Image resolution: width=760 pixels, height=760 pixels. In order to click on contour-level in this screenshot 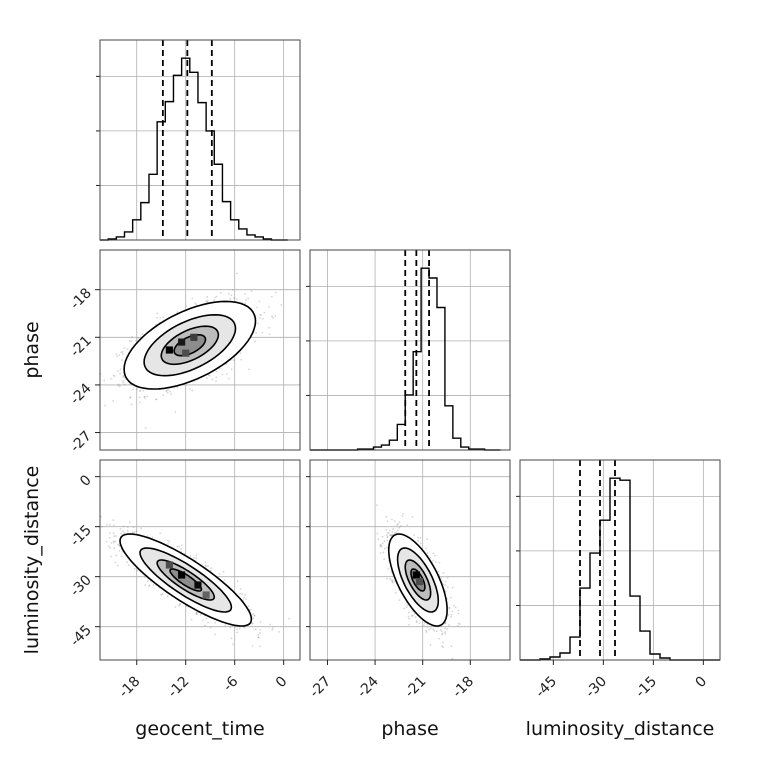, I will do `click(190, 345)`.